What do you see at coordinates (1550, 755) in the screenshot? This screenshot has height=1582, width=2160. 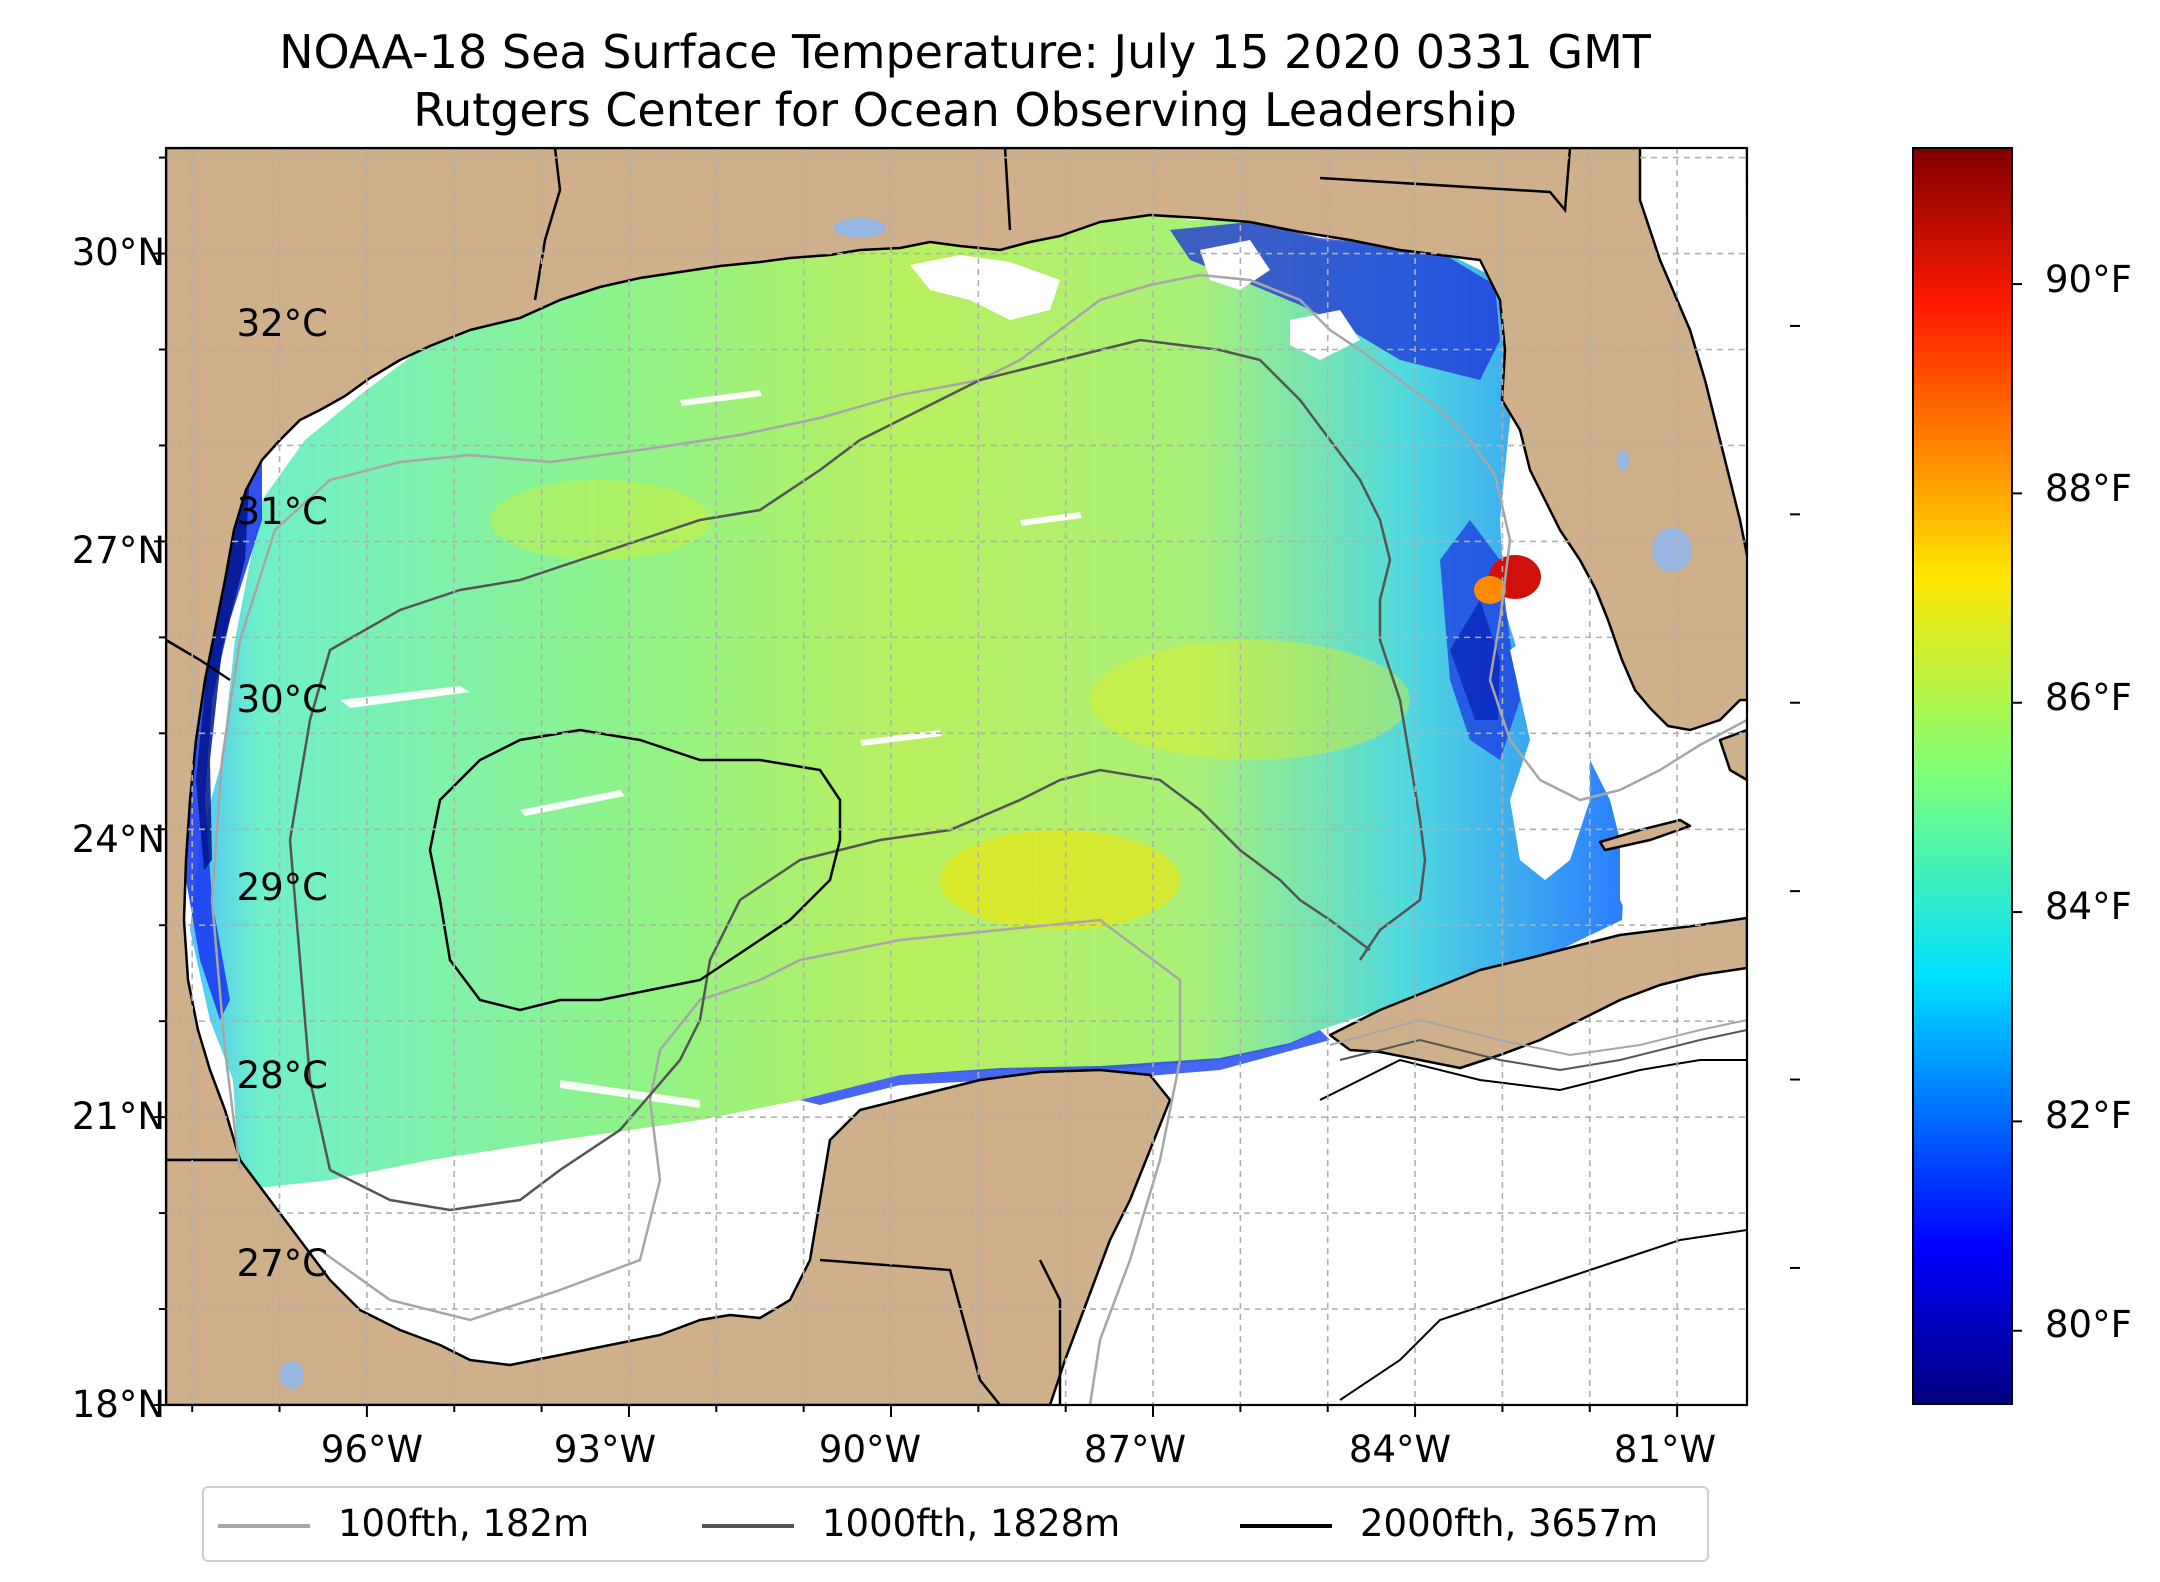 I see `cloud-gap-florida` at bounding box center [1550, 755].